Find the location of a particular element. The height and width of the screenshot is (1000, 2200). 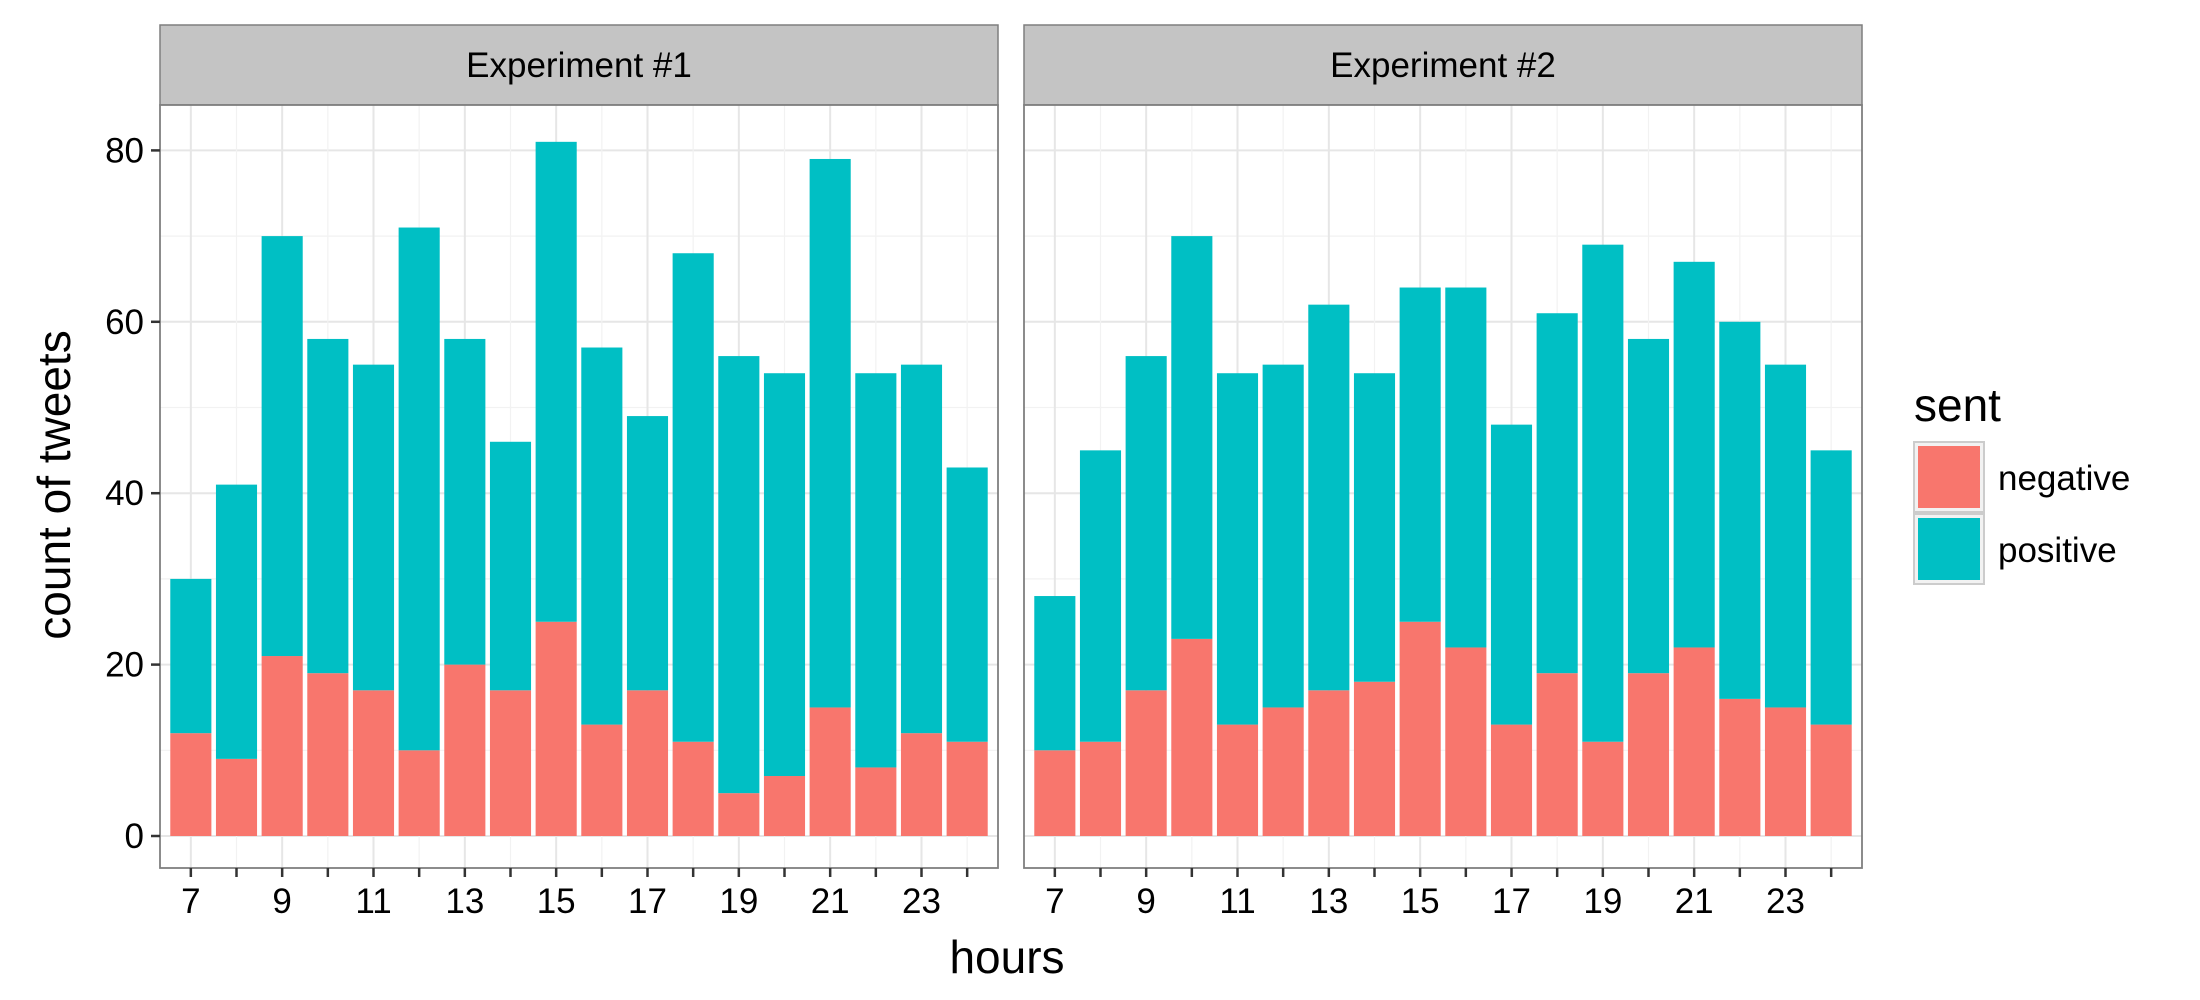

y-tick-label: 20 is located at coordinates (124, 665).